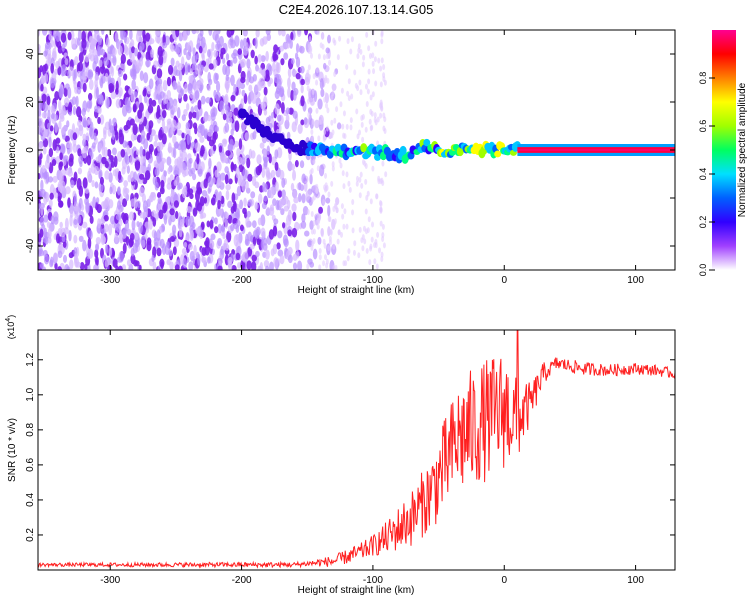 The width and height of the screenshot is (750, 600). Describe the element at coordinates (242, 280) in the screenshot. I see `spectrogram-x-tick-label: -200` at that location.